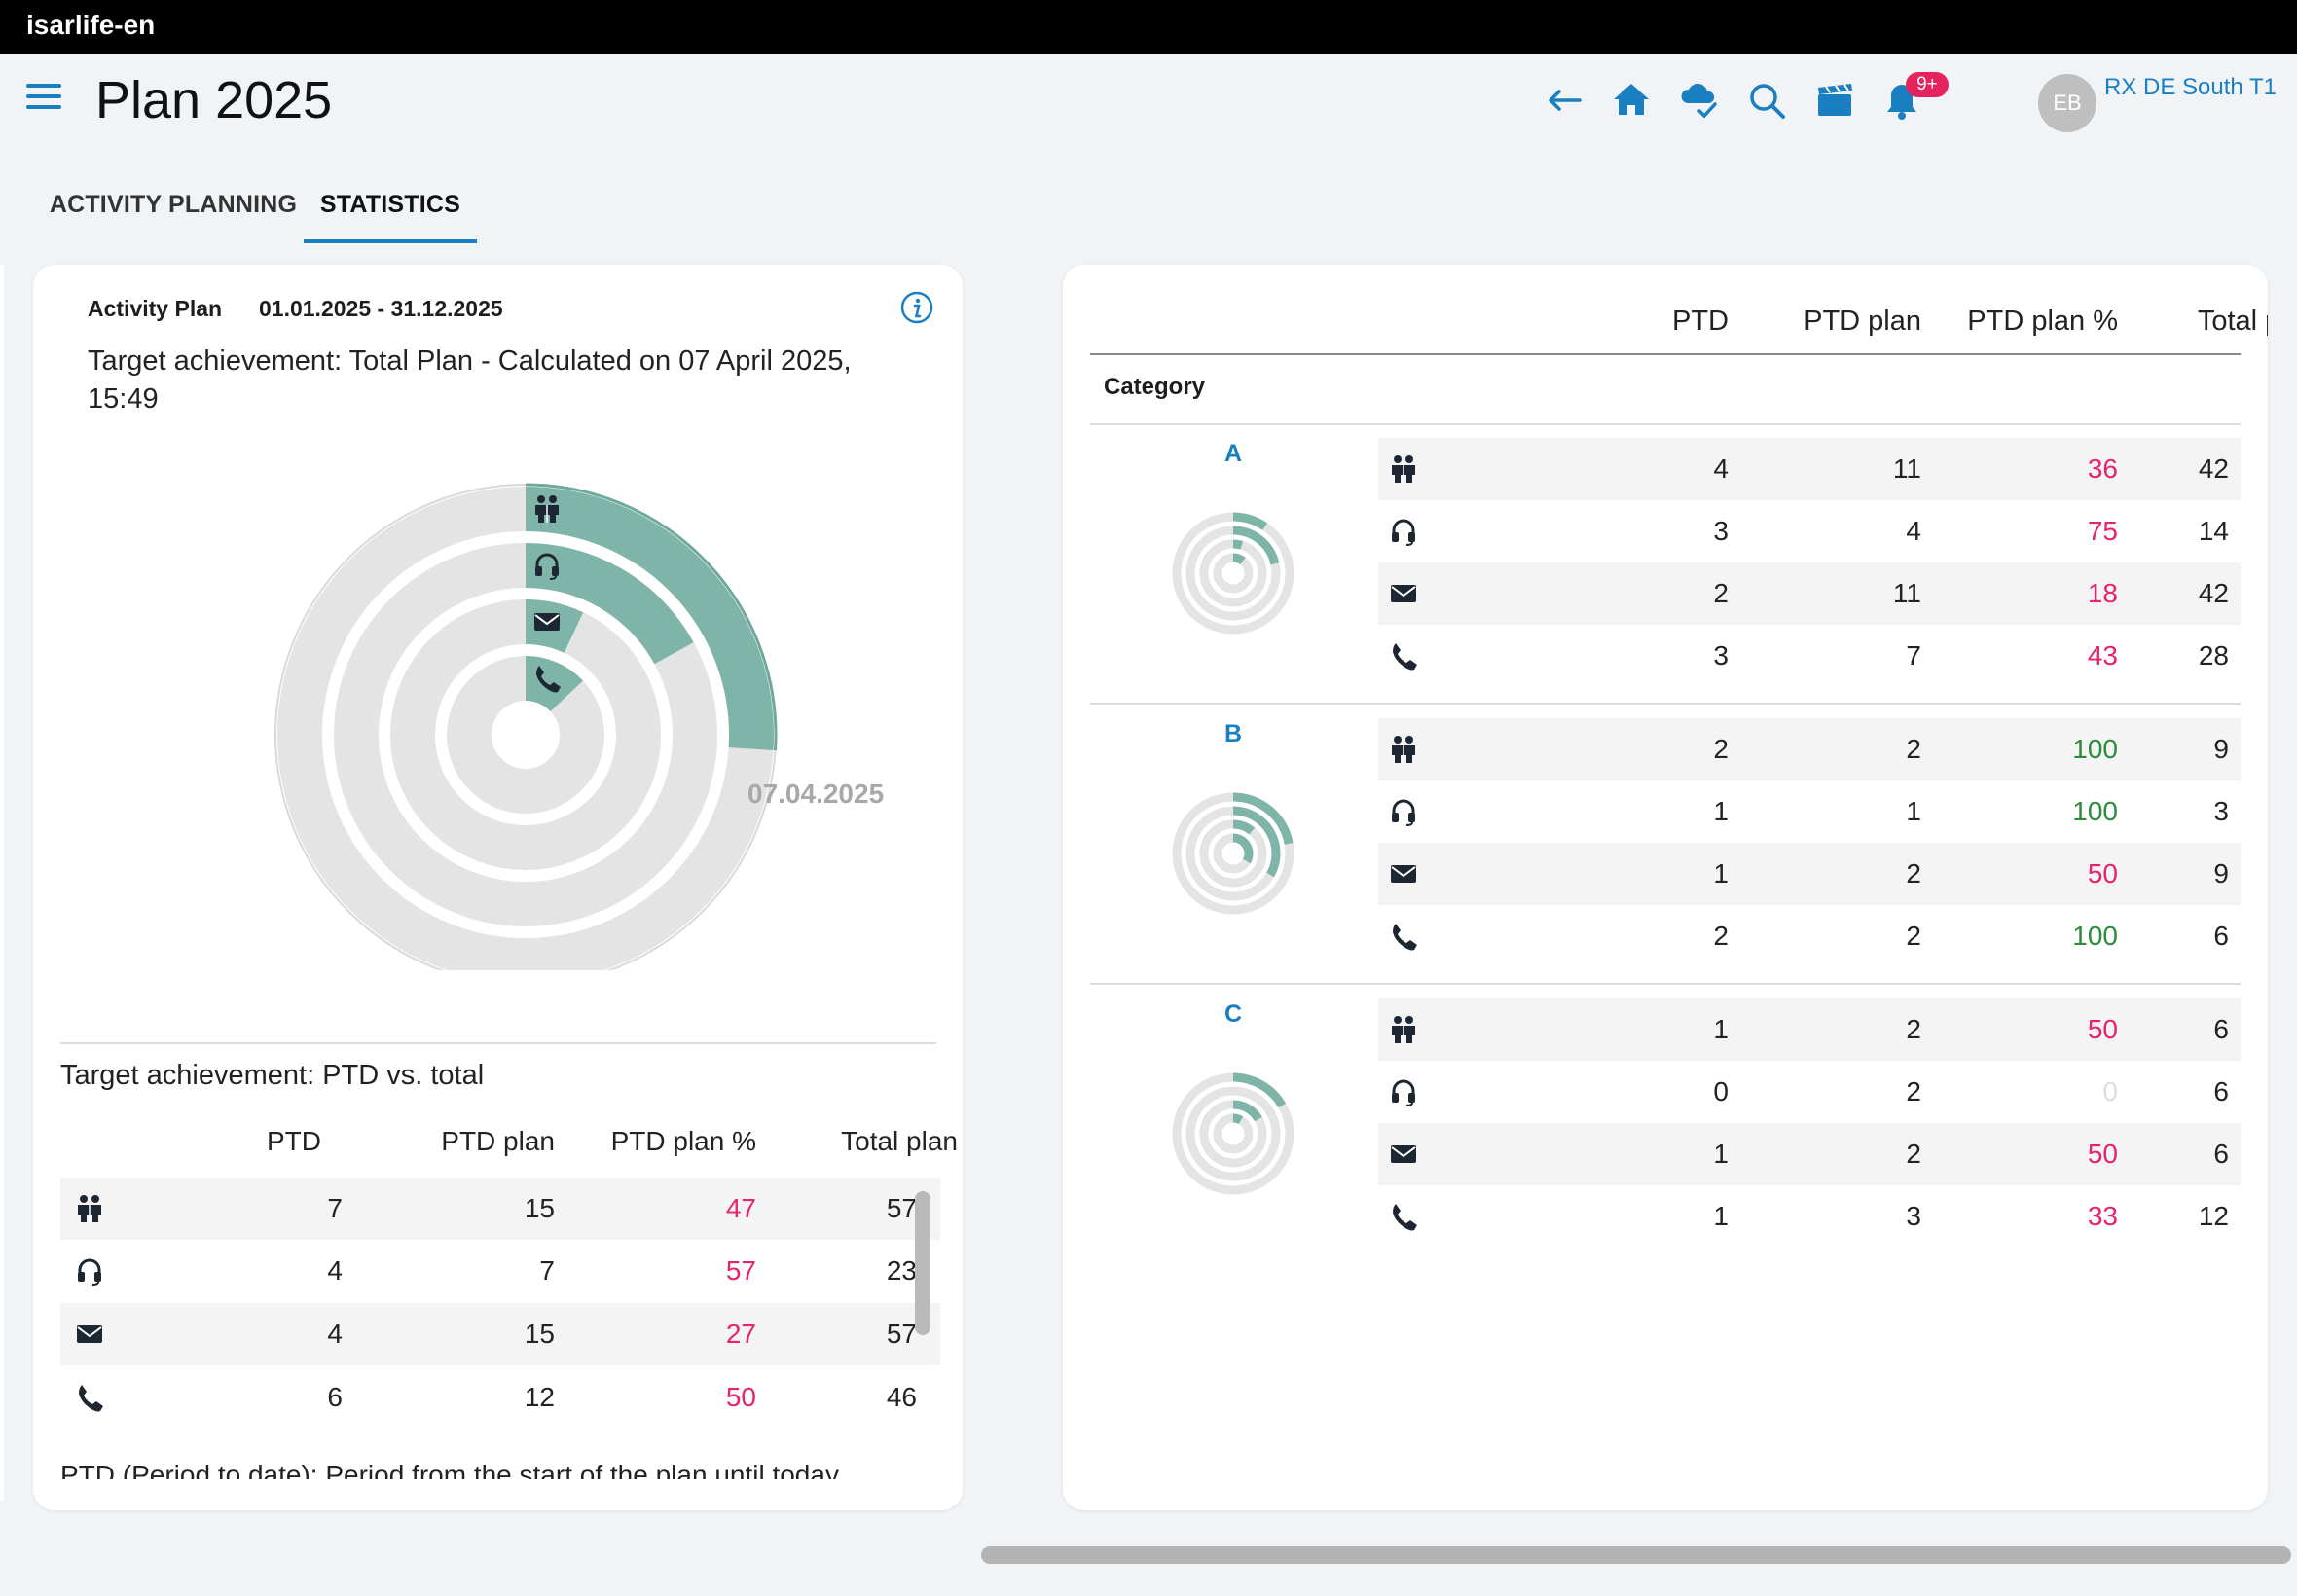  Describe the element at coordinates (498, 1494) in the screenshot. I see `footnote-clip` at that location.